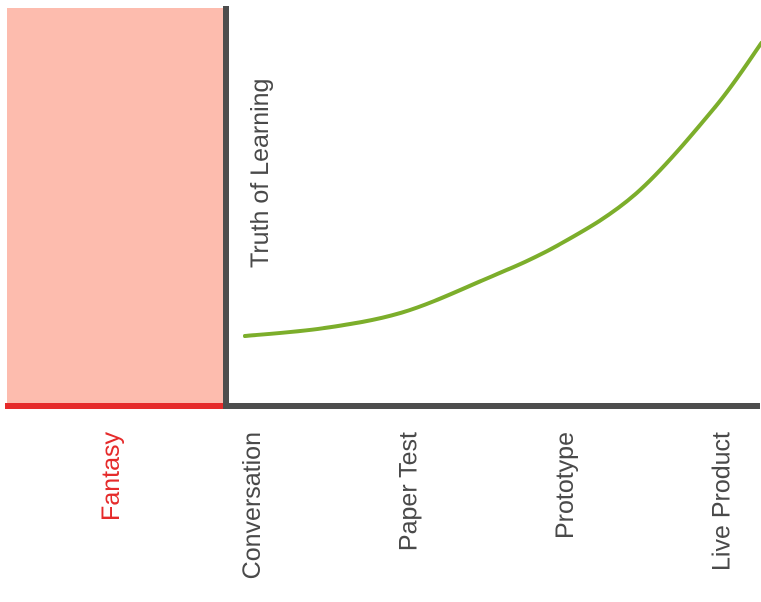 This screenshot has height=602, width=761. What do you see at coordinates (565, 485) in the screenshot?
I see `x-tick-label: Prototype` at bounding box center [565, 485].